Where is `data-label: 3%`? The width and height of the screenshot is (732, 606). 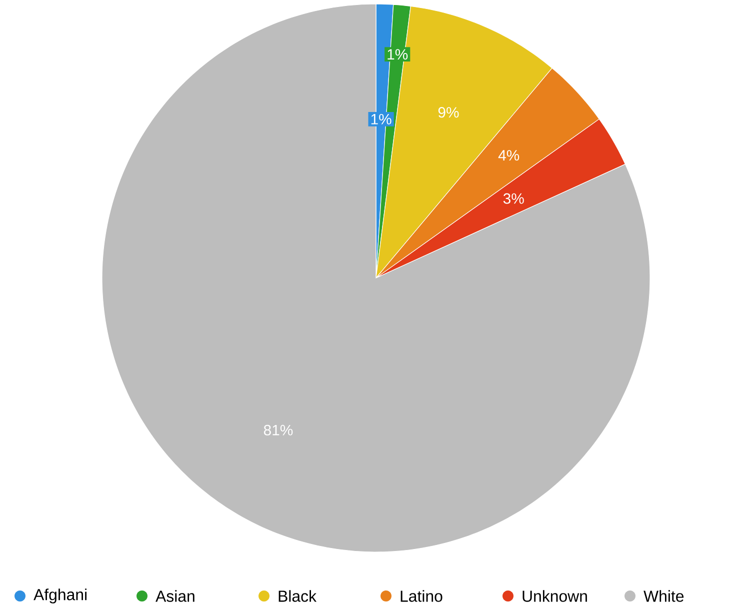 data-label: 3% is located at coordinates (513, 198).